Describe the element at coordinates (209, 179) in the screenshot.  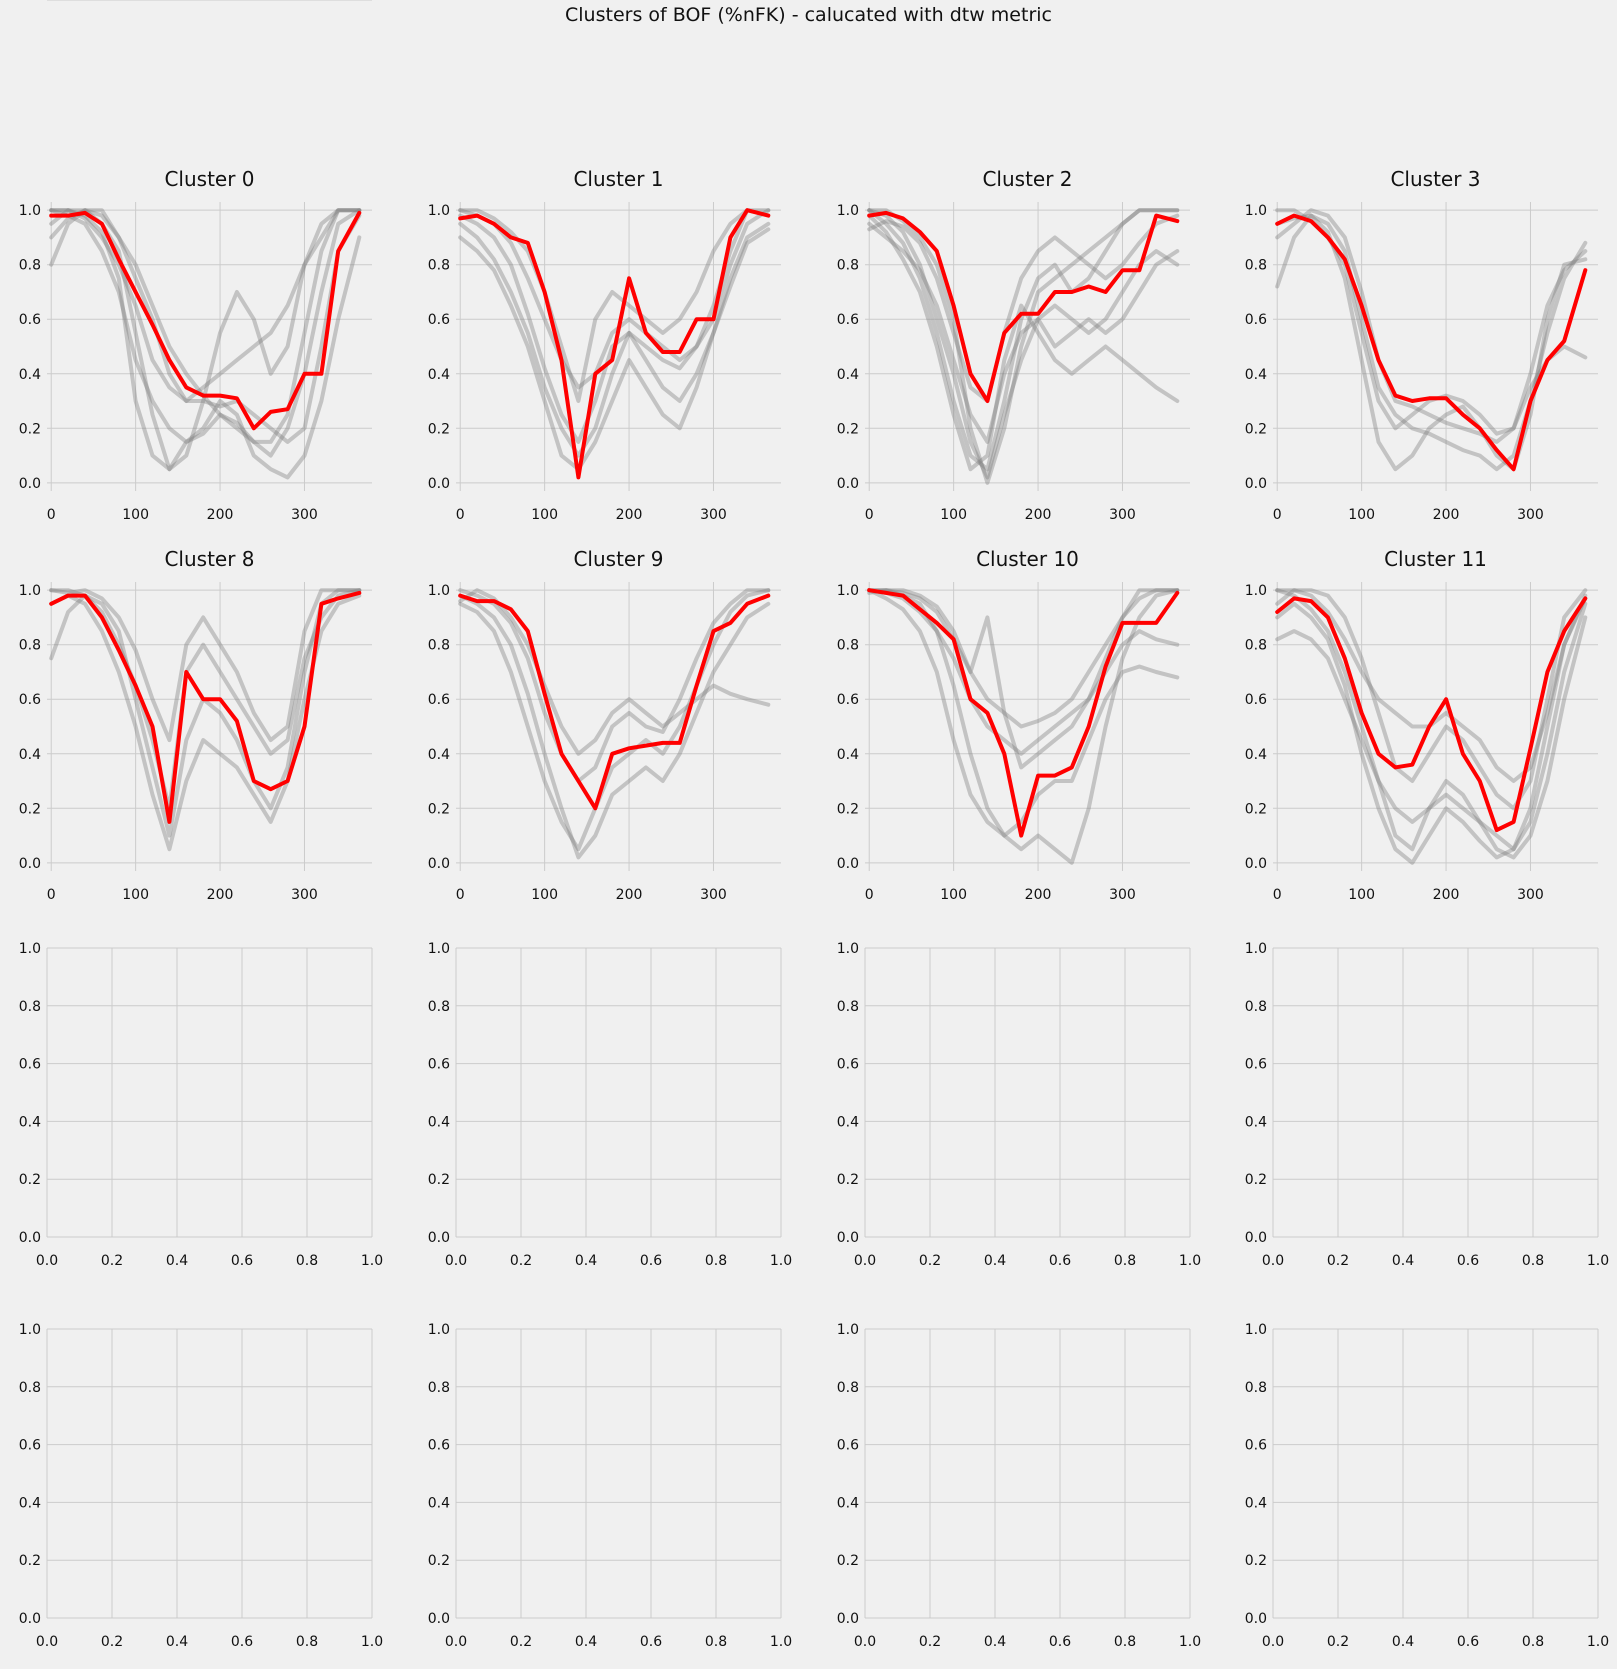
I see `subplot-title: Cluster 0` at that location.